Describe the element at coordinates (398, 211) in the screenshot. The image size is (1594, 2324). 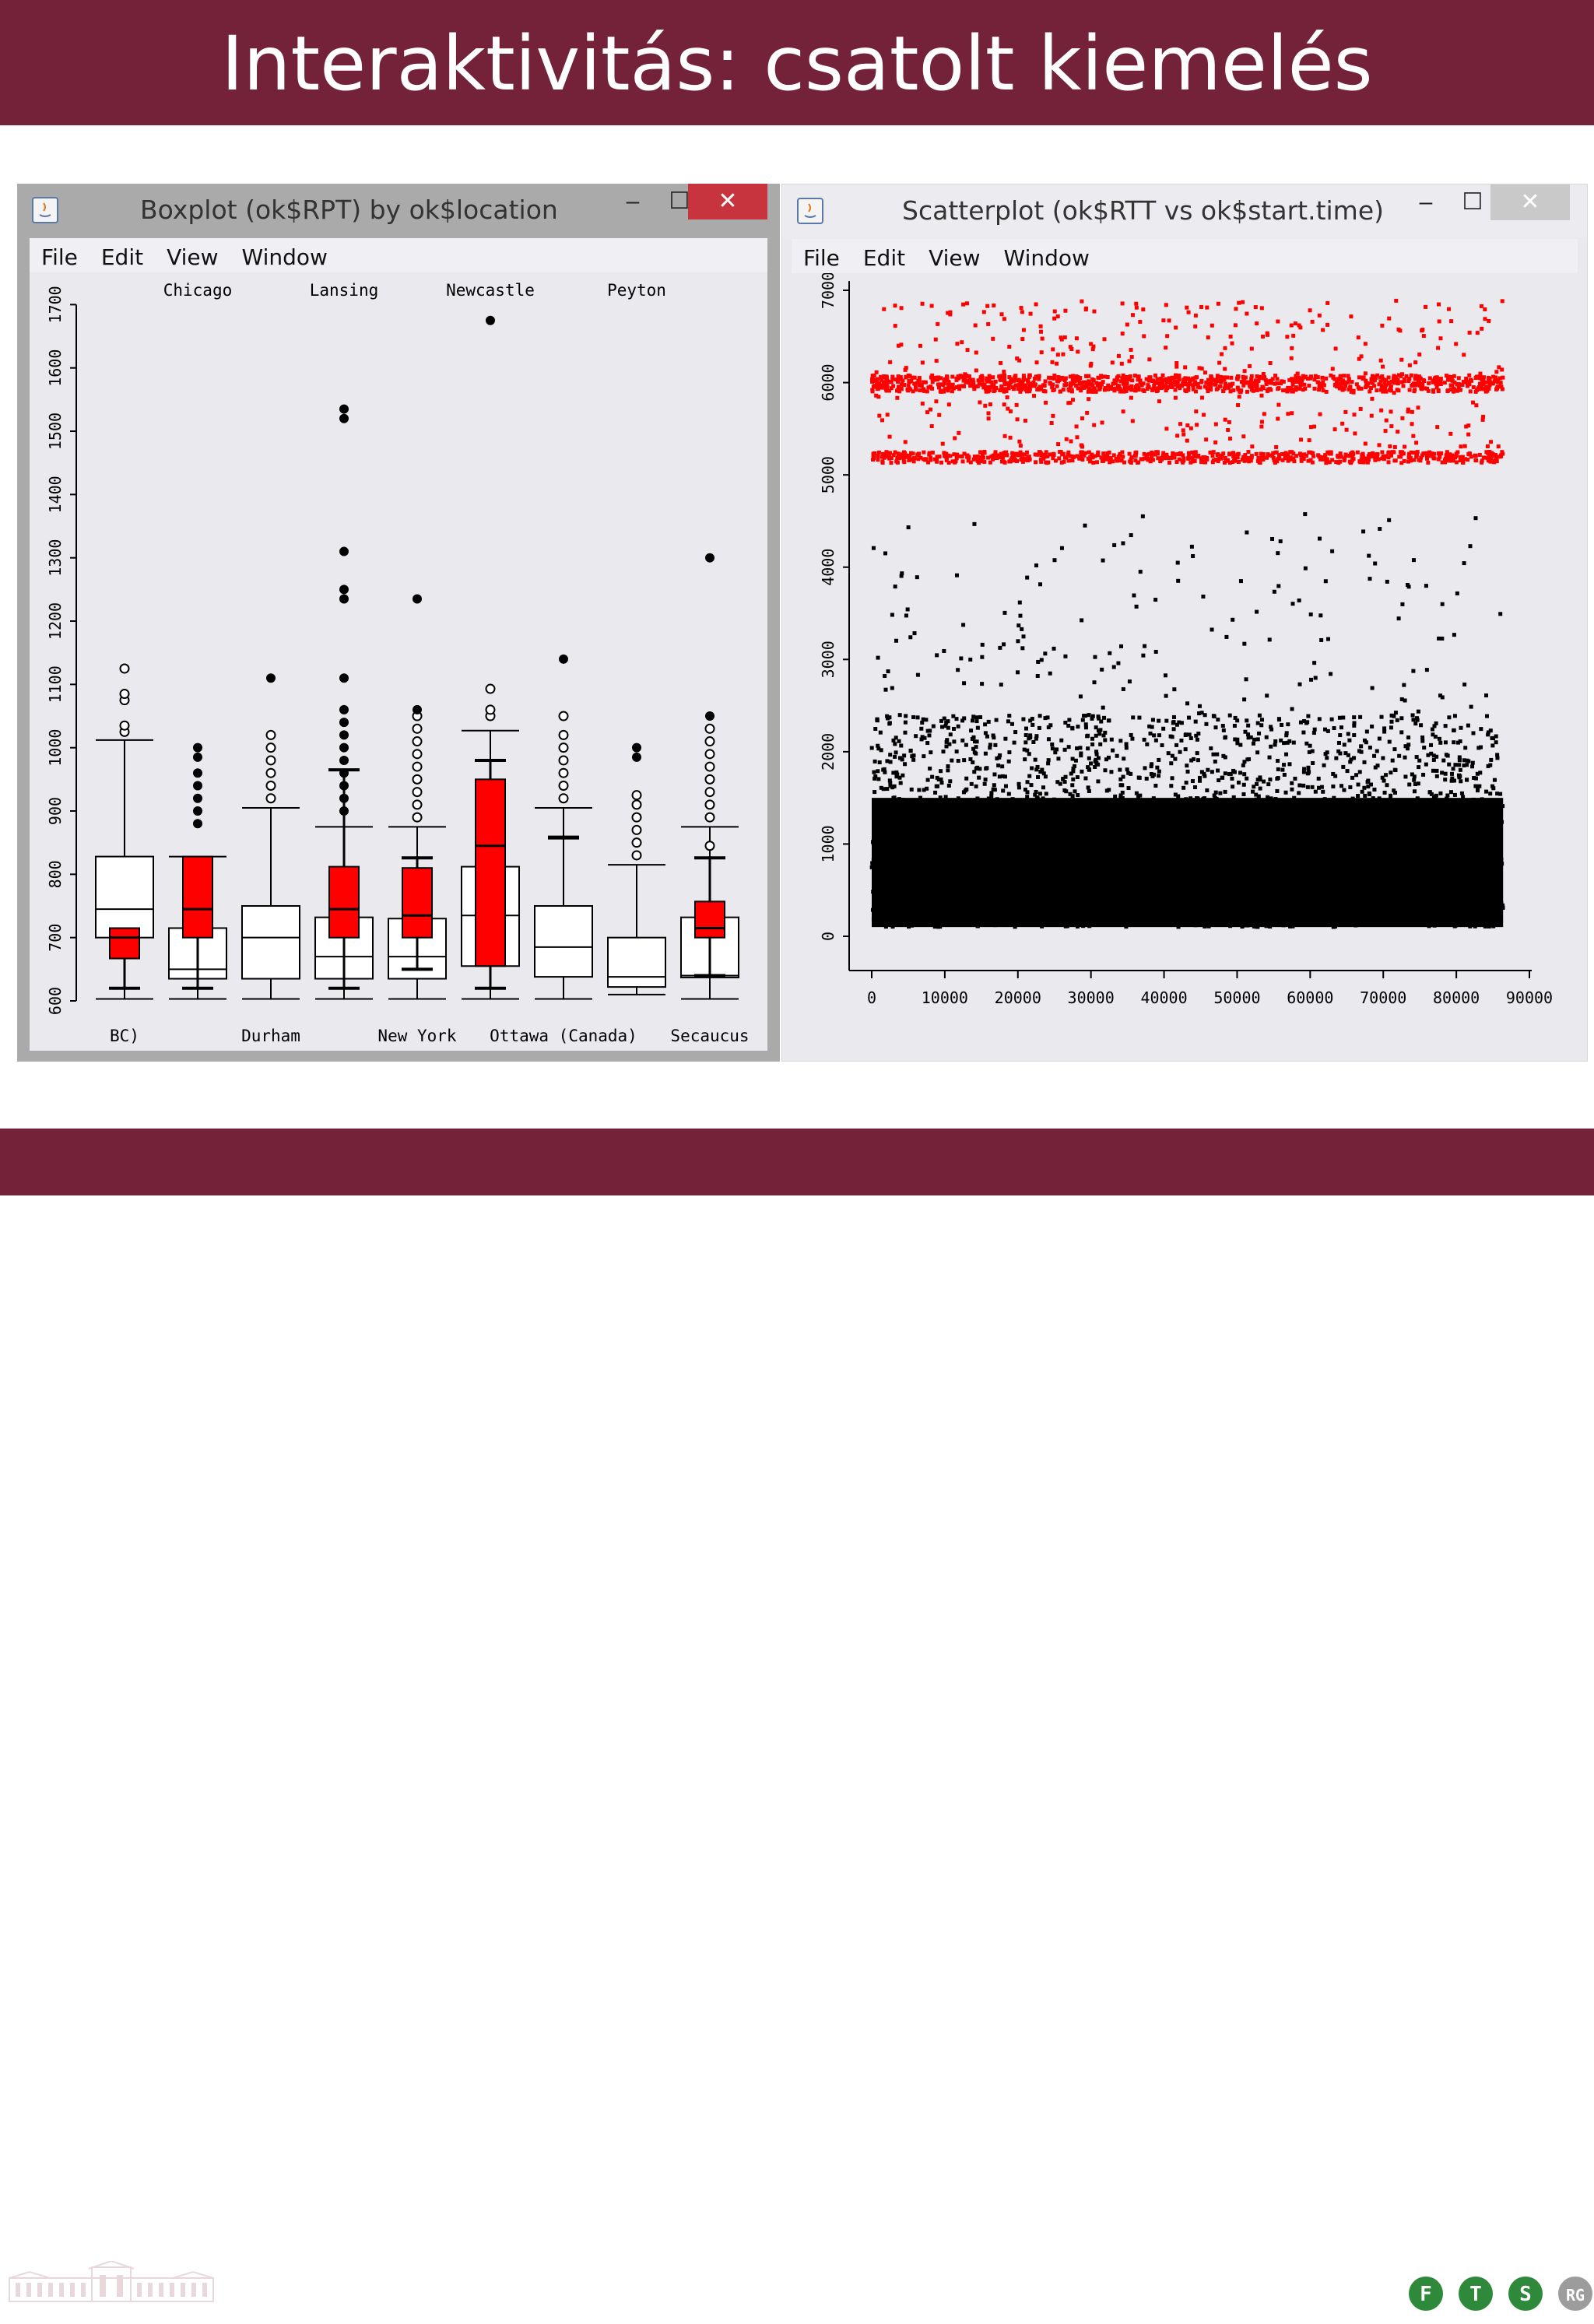
I see `boxplot-titlebar: Boxplot (ok$RPT) by ok$location – ☐ ✕` at that location.